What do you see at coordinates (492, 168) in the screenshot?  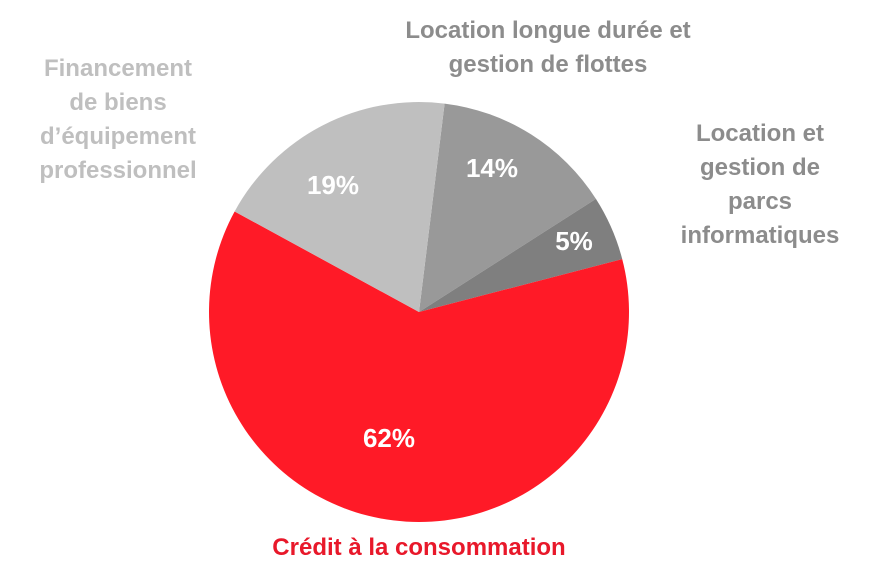 I see `value-label: 14%` at bounding box center [492, 168].